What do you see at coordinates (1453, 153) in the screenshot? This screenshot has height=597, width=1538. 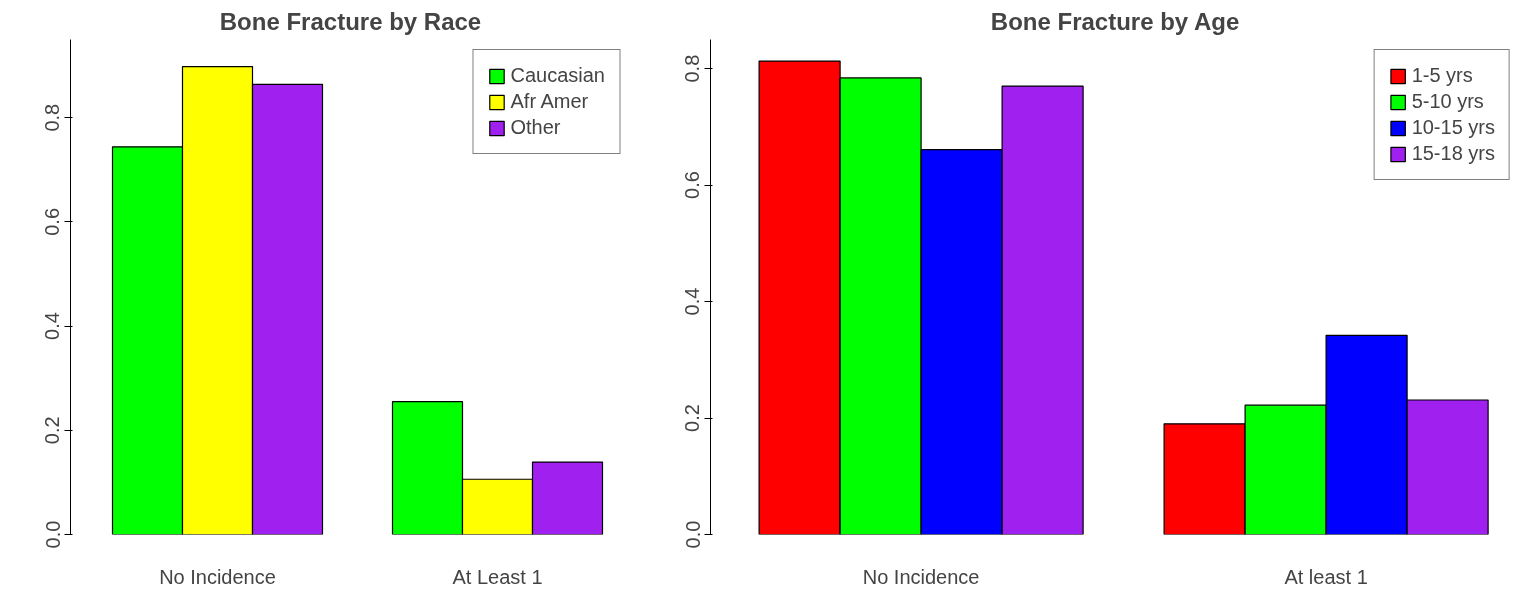 I see `legend-label: 15-18 yrs` at bounding box center [1453, 153].